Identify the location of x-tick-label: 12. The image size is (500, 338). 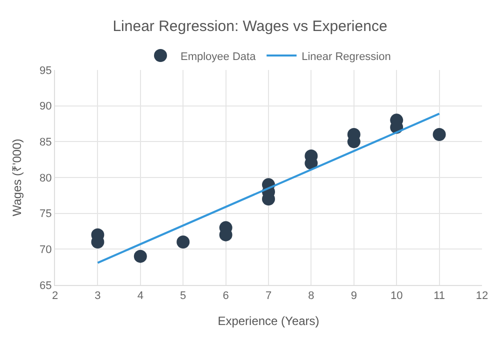
(482, 296).